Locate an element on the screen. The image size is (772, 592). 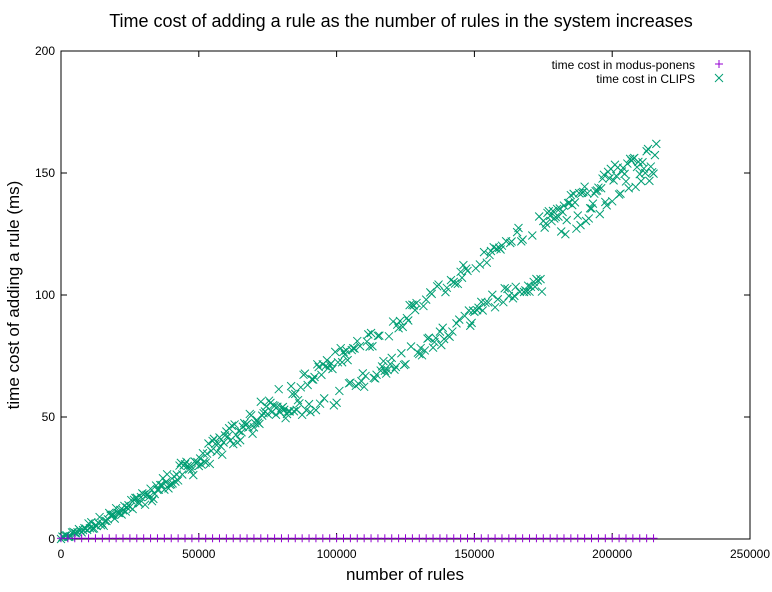
x-tick-label: 50000 is located at coordinates (199, 554).